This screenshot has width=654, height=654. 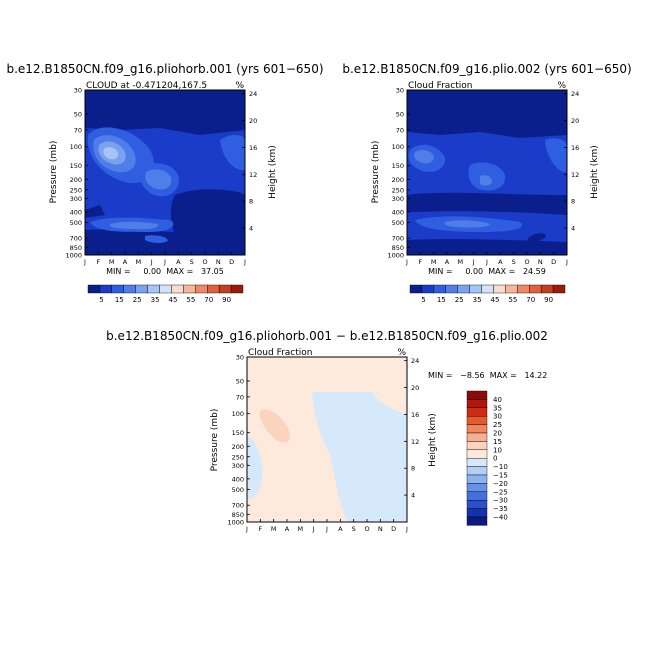 What do you see at coordinates (165, 271) in the screenshot?
I see `panel-1-stats: MIN = 0.00 MAX = 37.05` at bounding box center [165, 271].